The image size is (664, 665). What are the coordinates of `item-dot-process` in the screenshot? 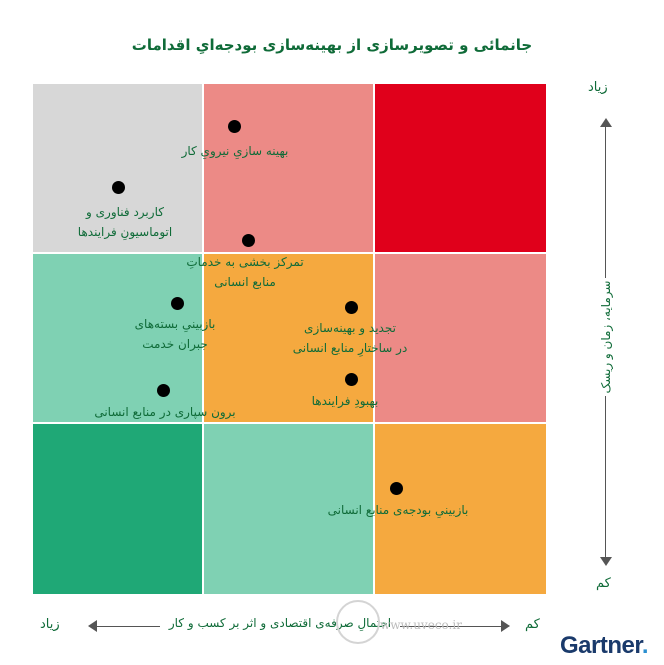 It's located at (351, 379).